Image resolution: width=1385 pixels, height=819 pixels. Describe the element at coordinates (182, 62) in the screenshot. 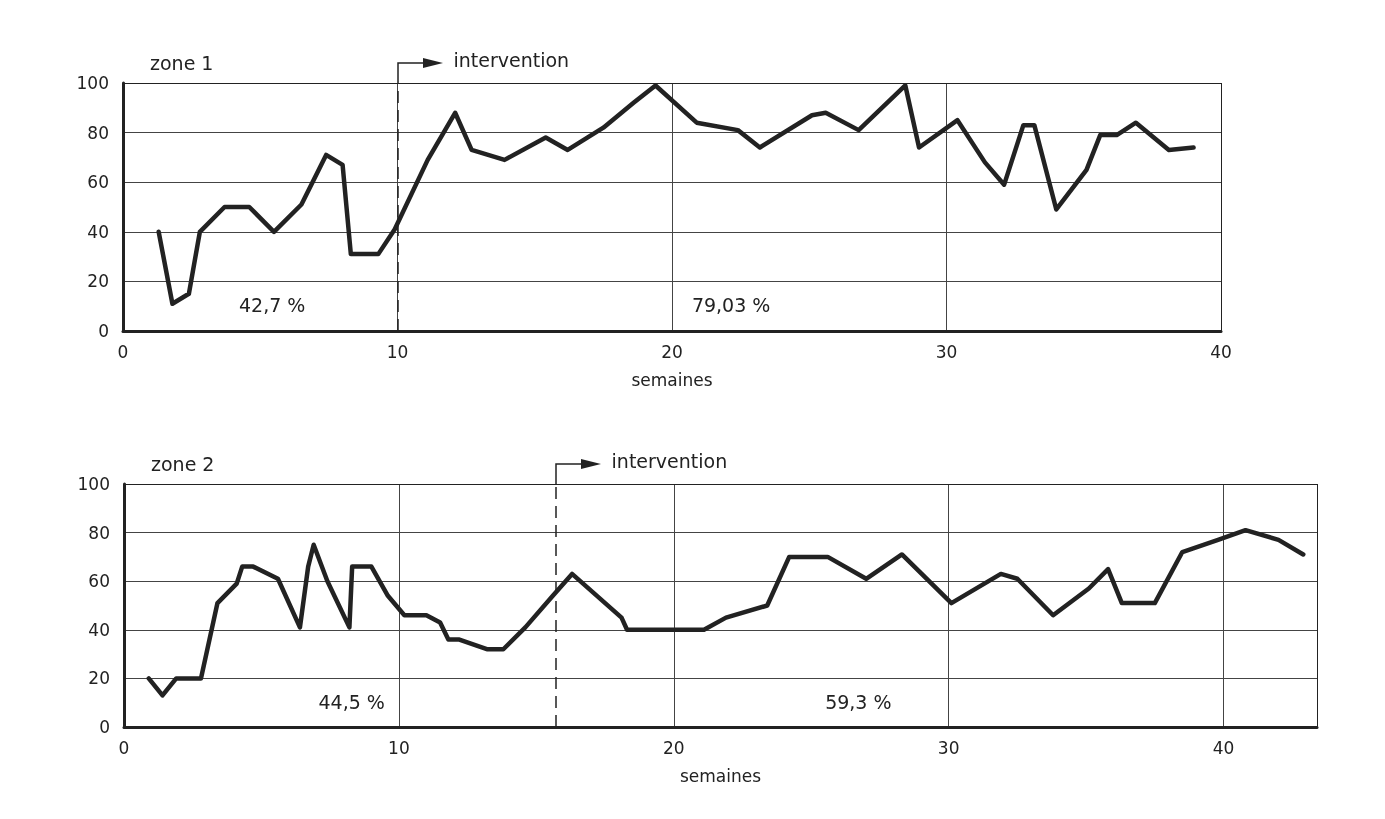

I see `chart-title: zone 1` at that location.